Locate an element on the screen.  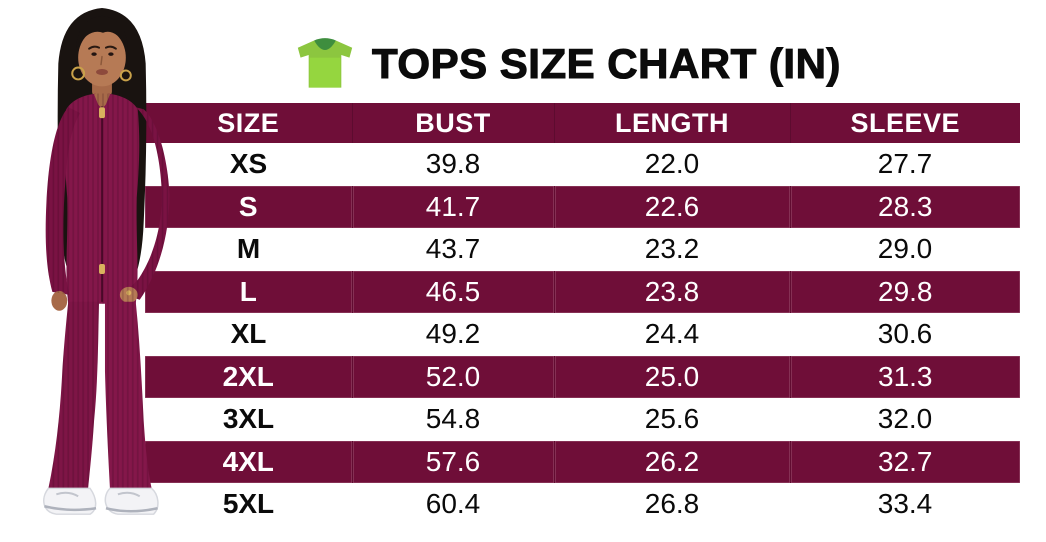
header-length: LENGTH is located at coordinates (672, 123).